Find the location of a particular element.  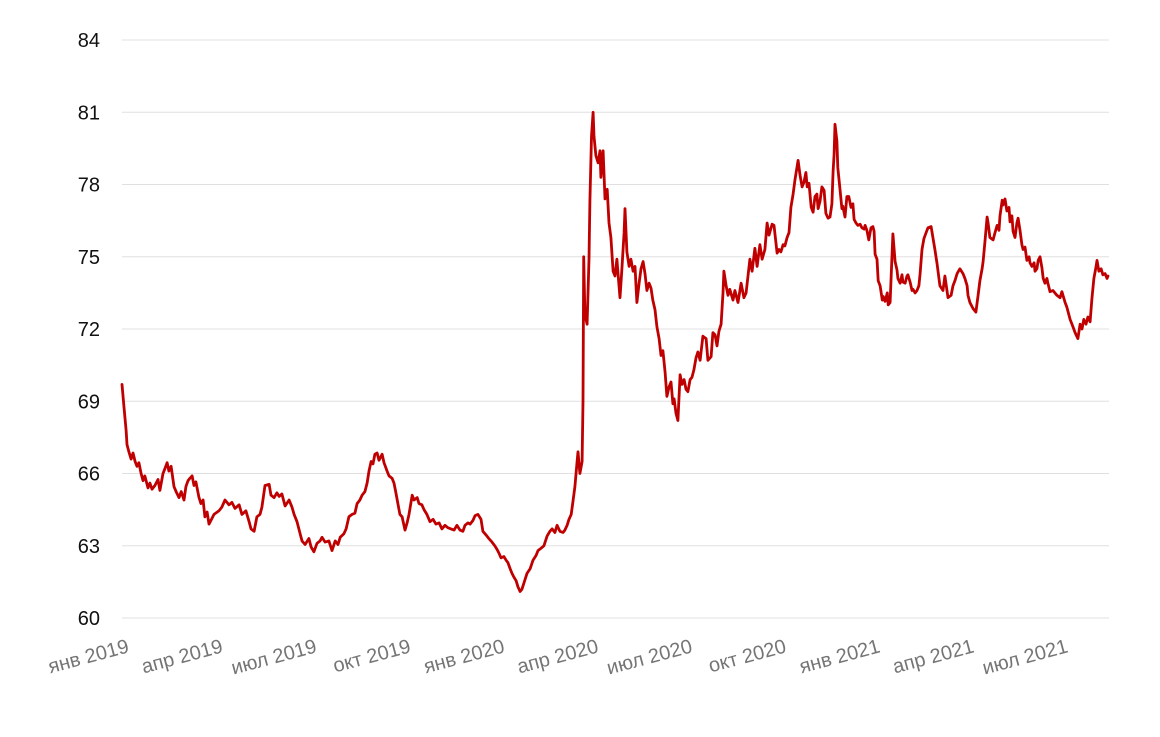

y-tick-label: 60 is located at coordinates (89, 619).